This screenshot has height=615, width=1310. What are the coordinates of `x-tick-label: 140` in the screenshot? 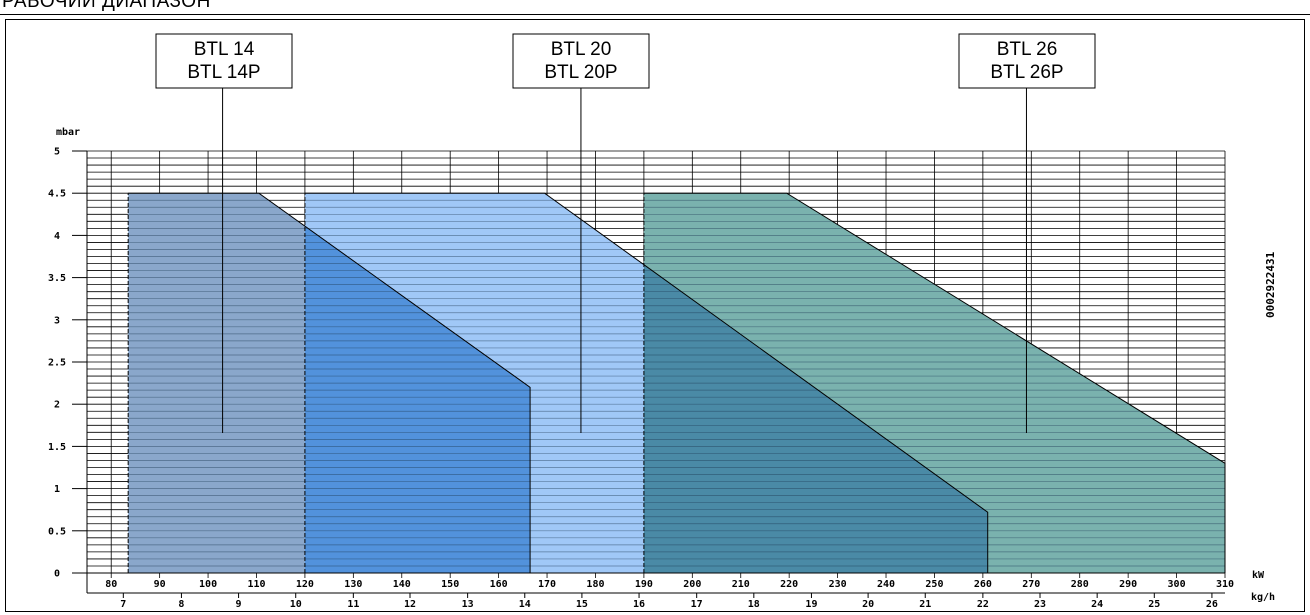 It's located at (402, 584).